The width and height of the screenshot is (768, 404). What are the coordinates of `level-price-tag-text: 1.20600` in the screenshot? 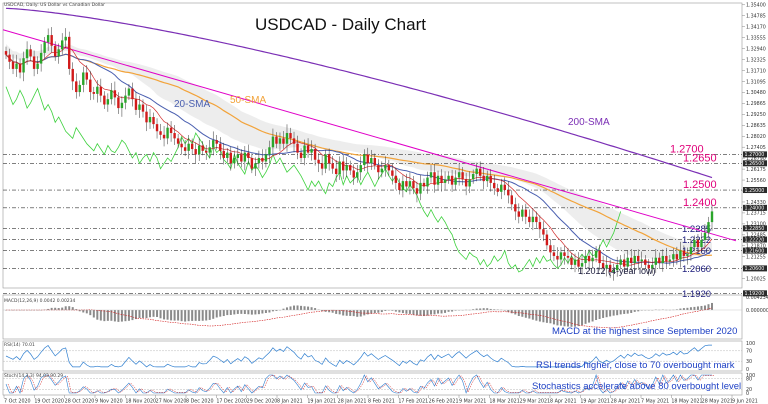 It's located at (755, 269).